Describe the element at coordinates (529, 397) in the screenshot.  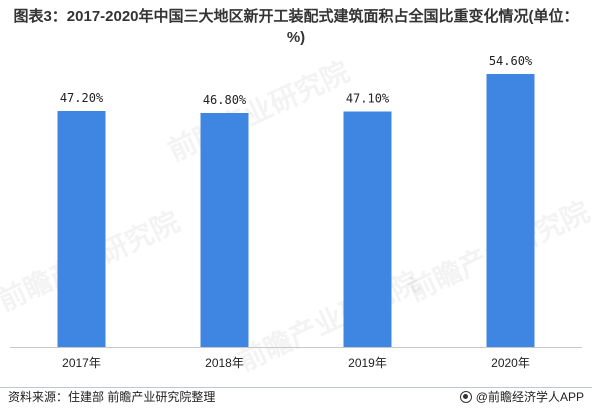
I see `brand-label: @前瞻经济学人APP` at that location.